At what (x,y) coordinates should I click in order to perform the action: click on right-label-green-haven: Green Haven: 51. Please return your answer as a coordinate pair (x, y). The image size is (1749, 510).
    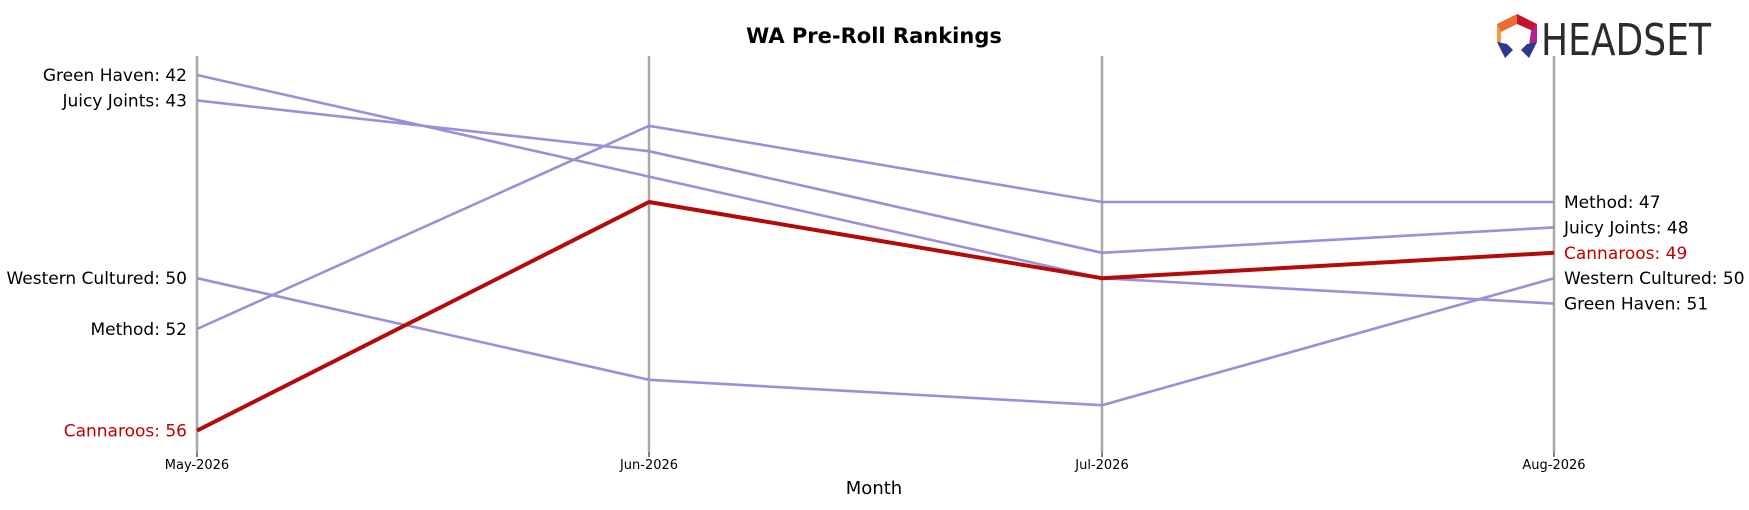
    Looking at the image, I should click on (1636, 305).